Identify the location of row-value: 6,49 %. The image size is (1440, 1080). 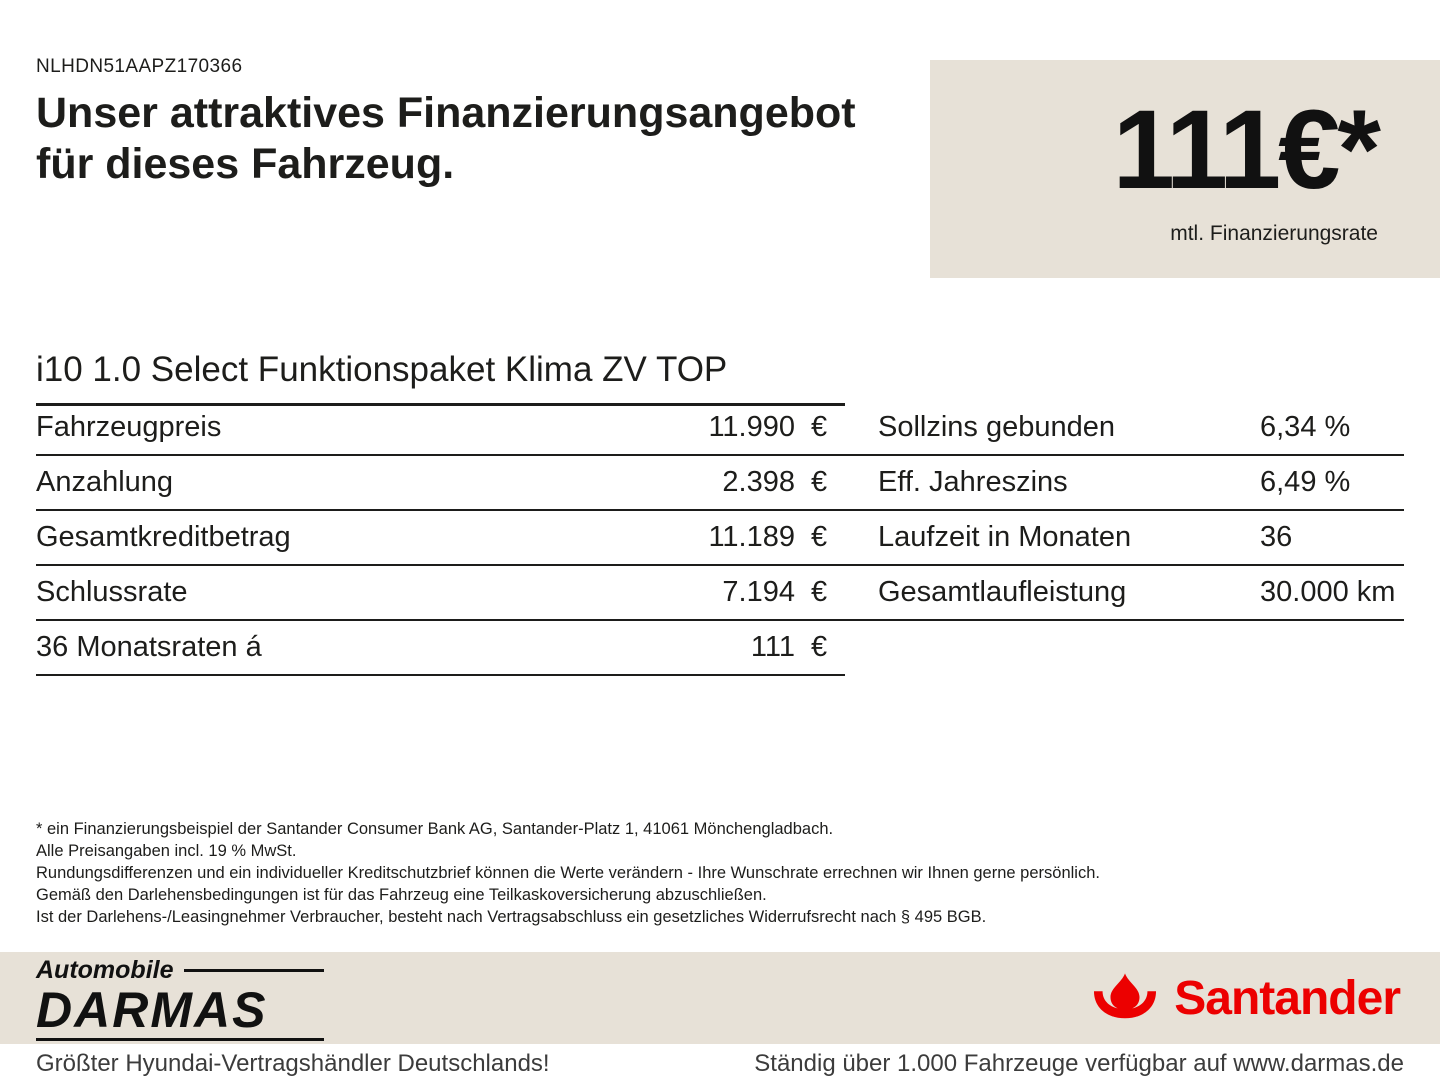
(1305, 482).